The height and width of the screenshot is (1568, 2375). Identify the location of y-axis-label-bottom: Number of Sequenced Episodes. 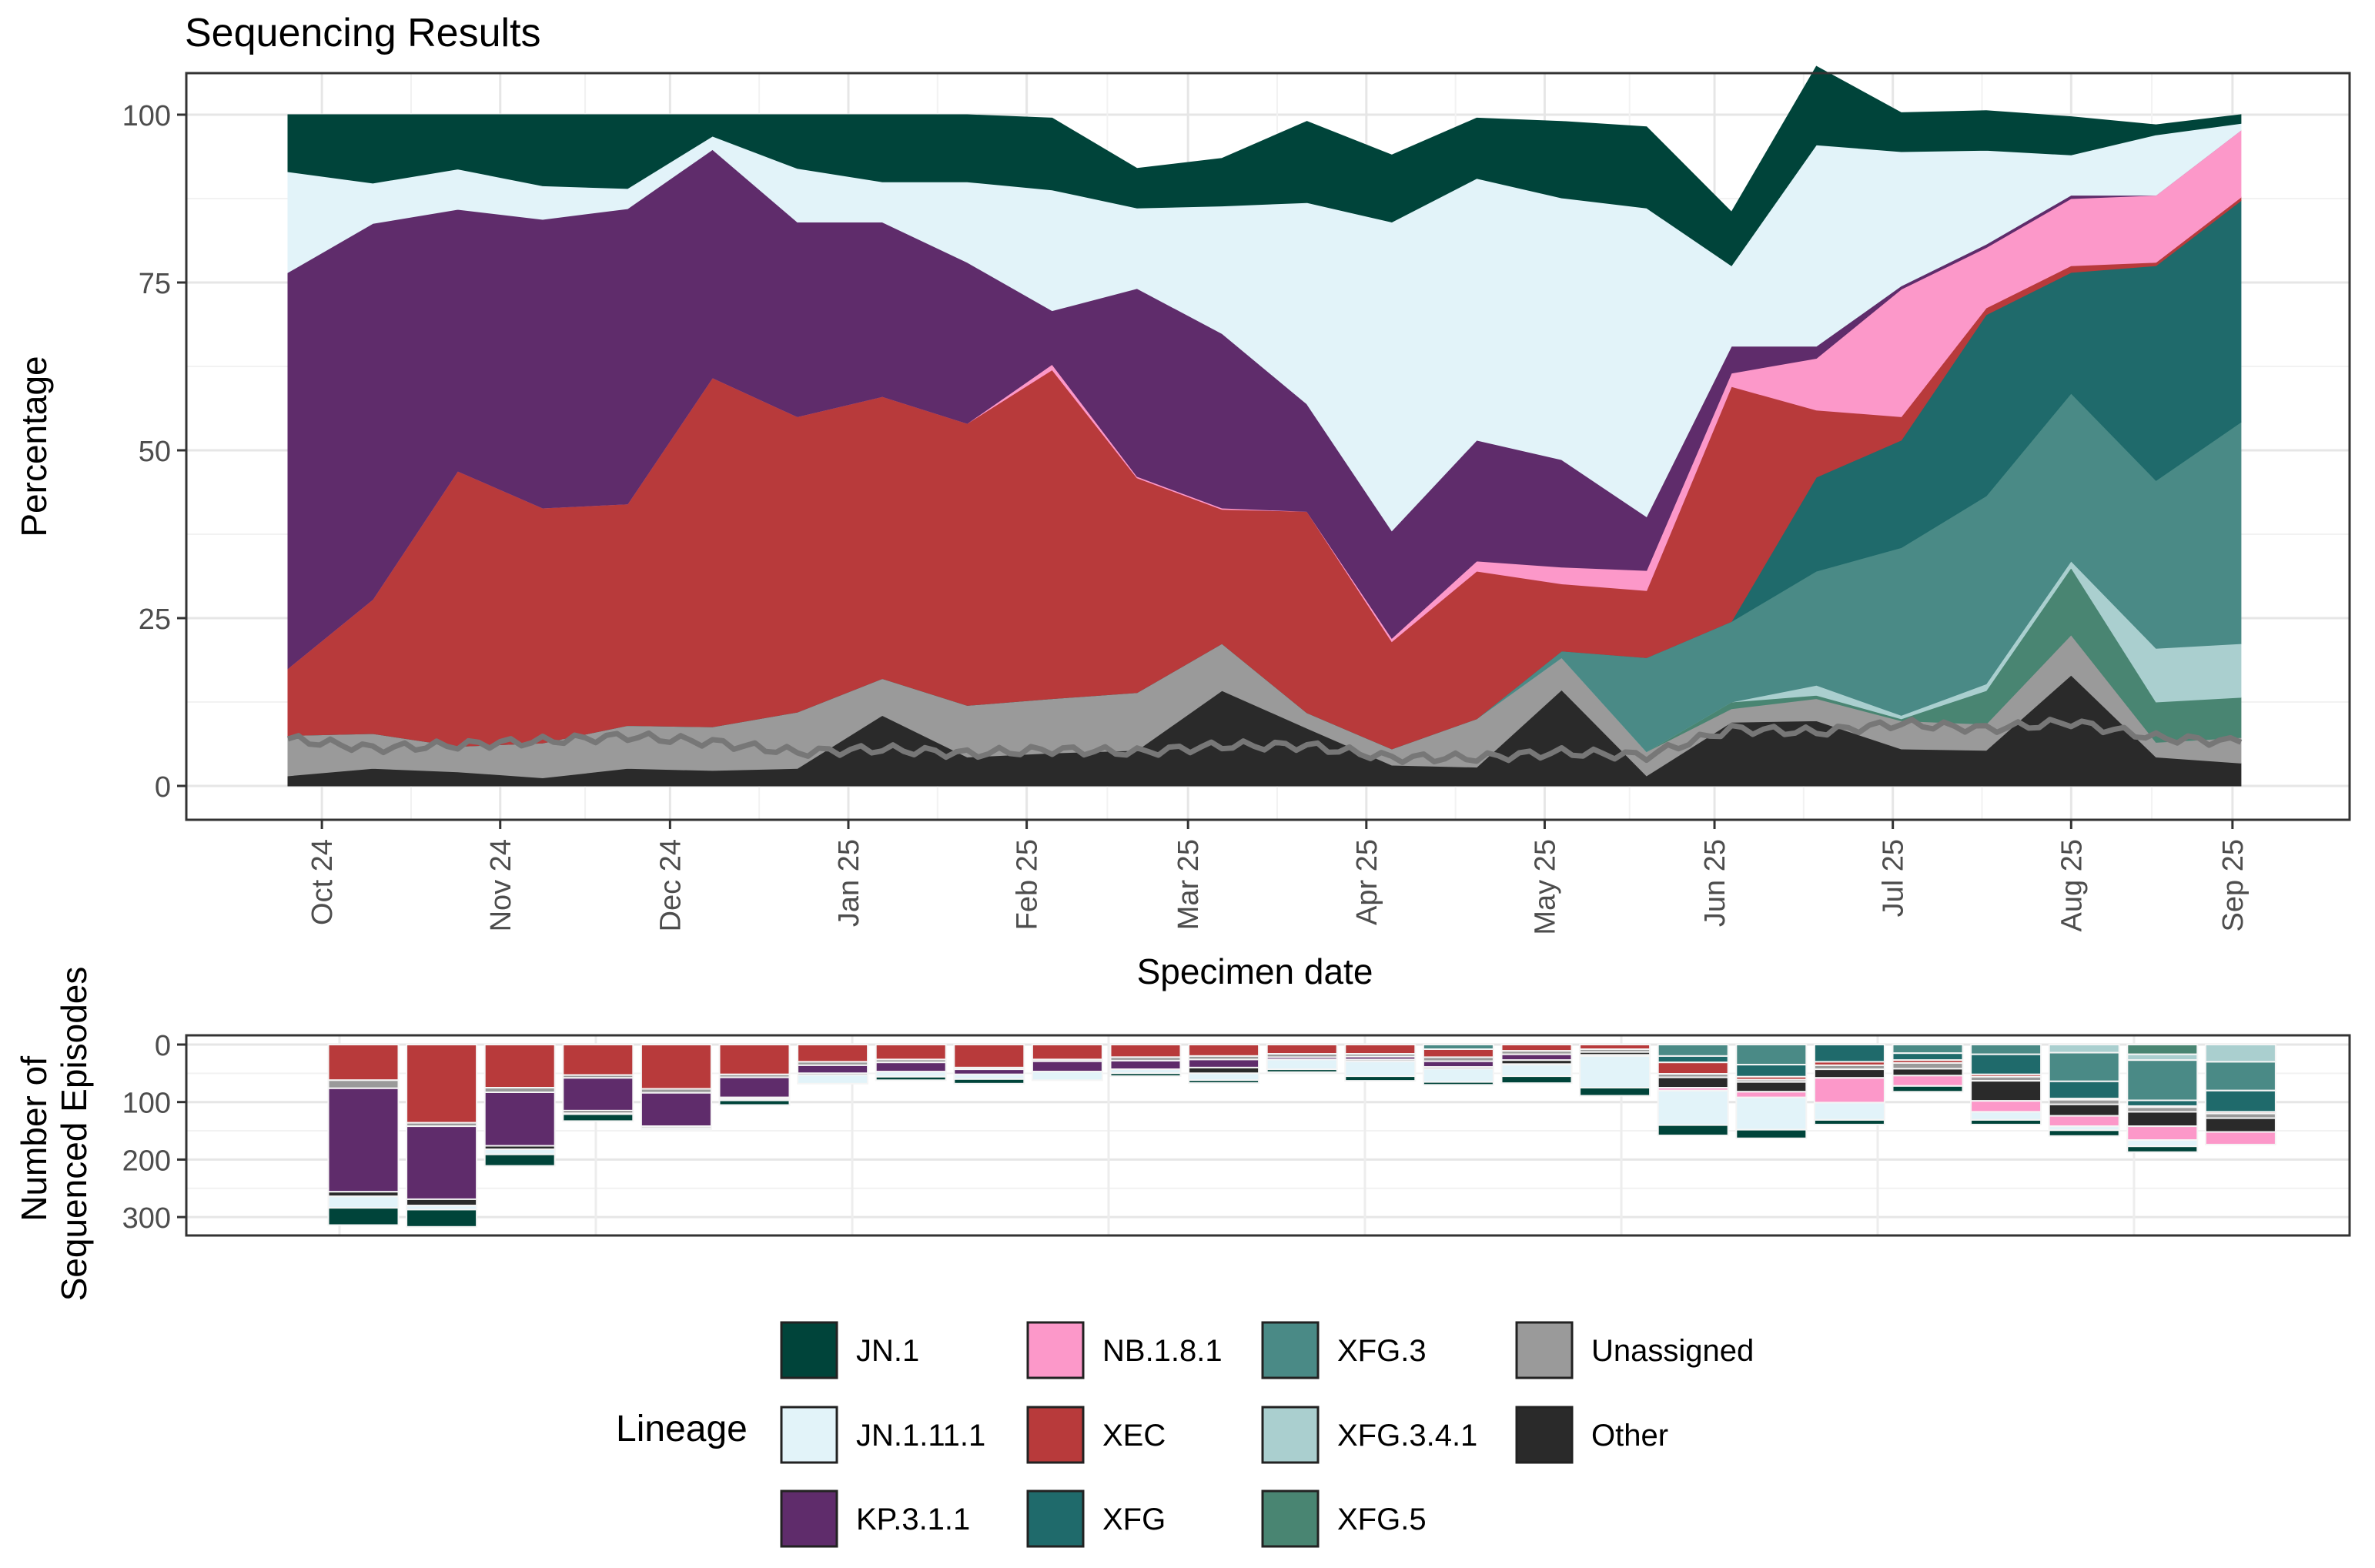
(54, 1134).